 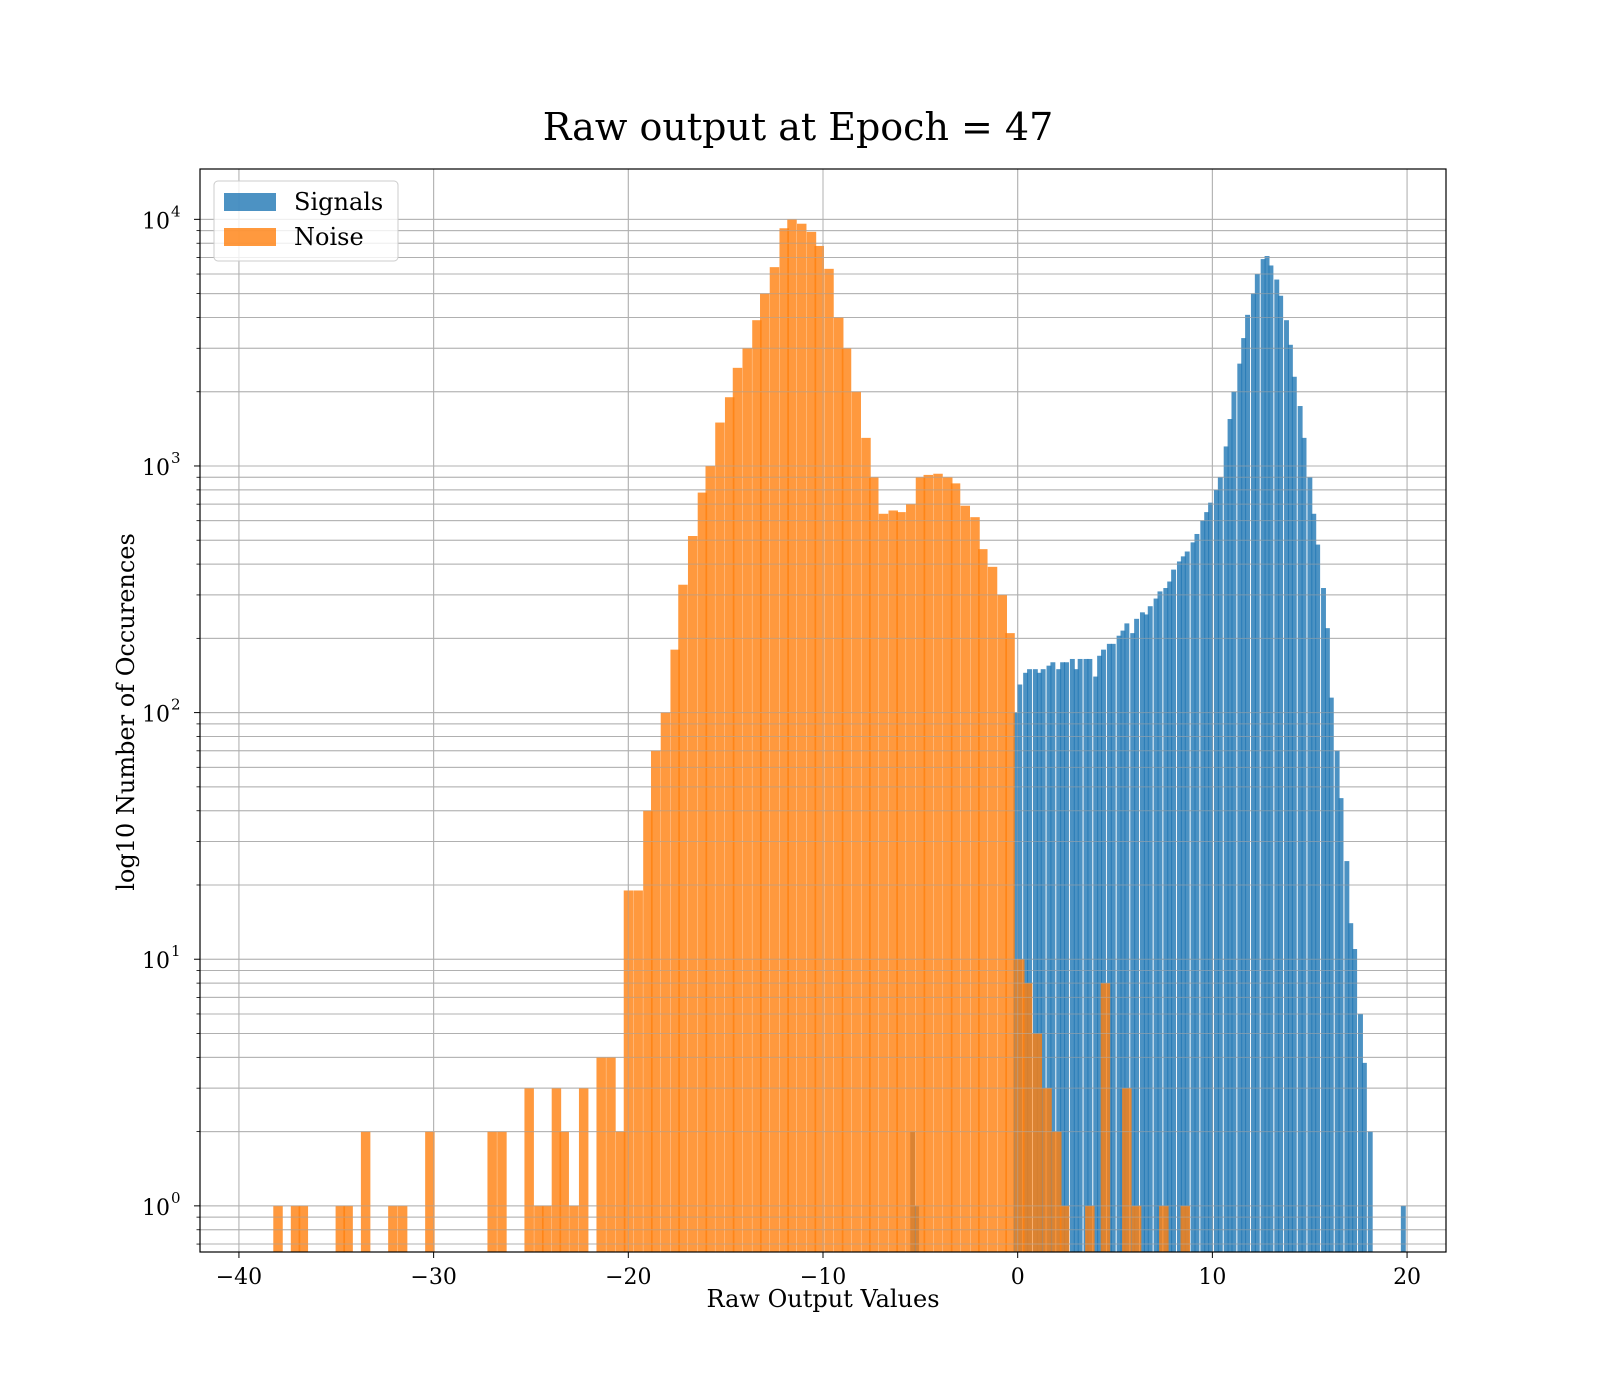 I want to click on legend-swatch-noise, so click(x=250, y=237).